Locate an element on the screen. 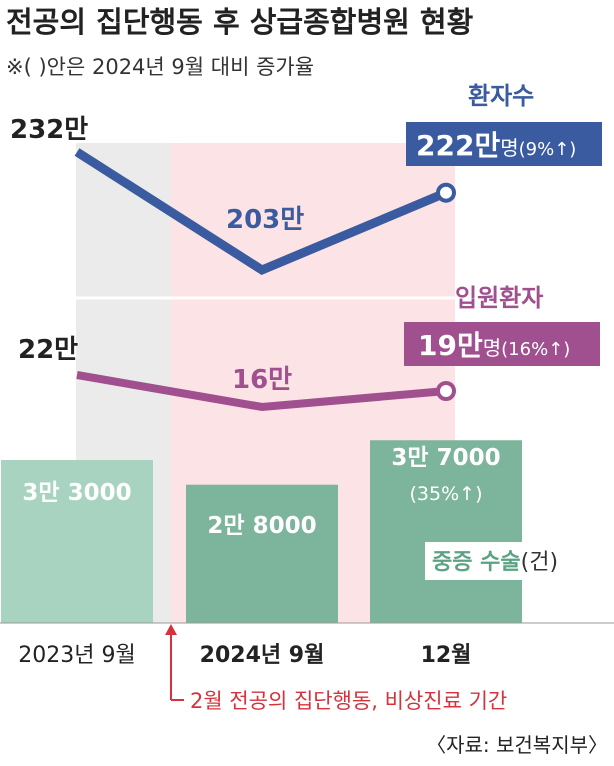  patients-line is located at coordinates (261, 212).